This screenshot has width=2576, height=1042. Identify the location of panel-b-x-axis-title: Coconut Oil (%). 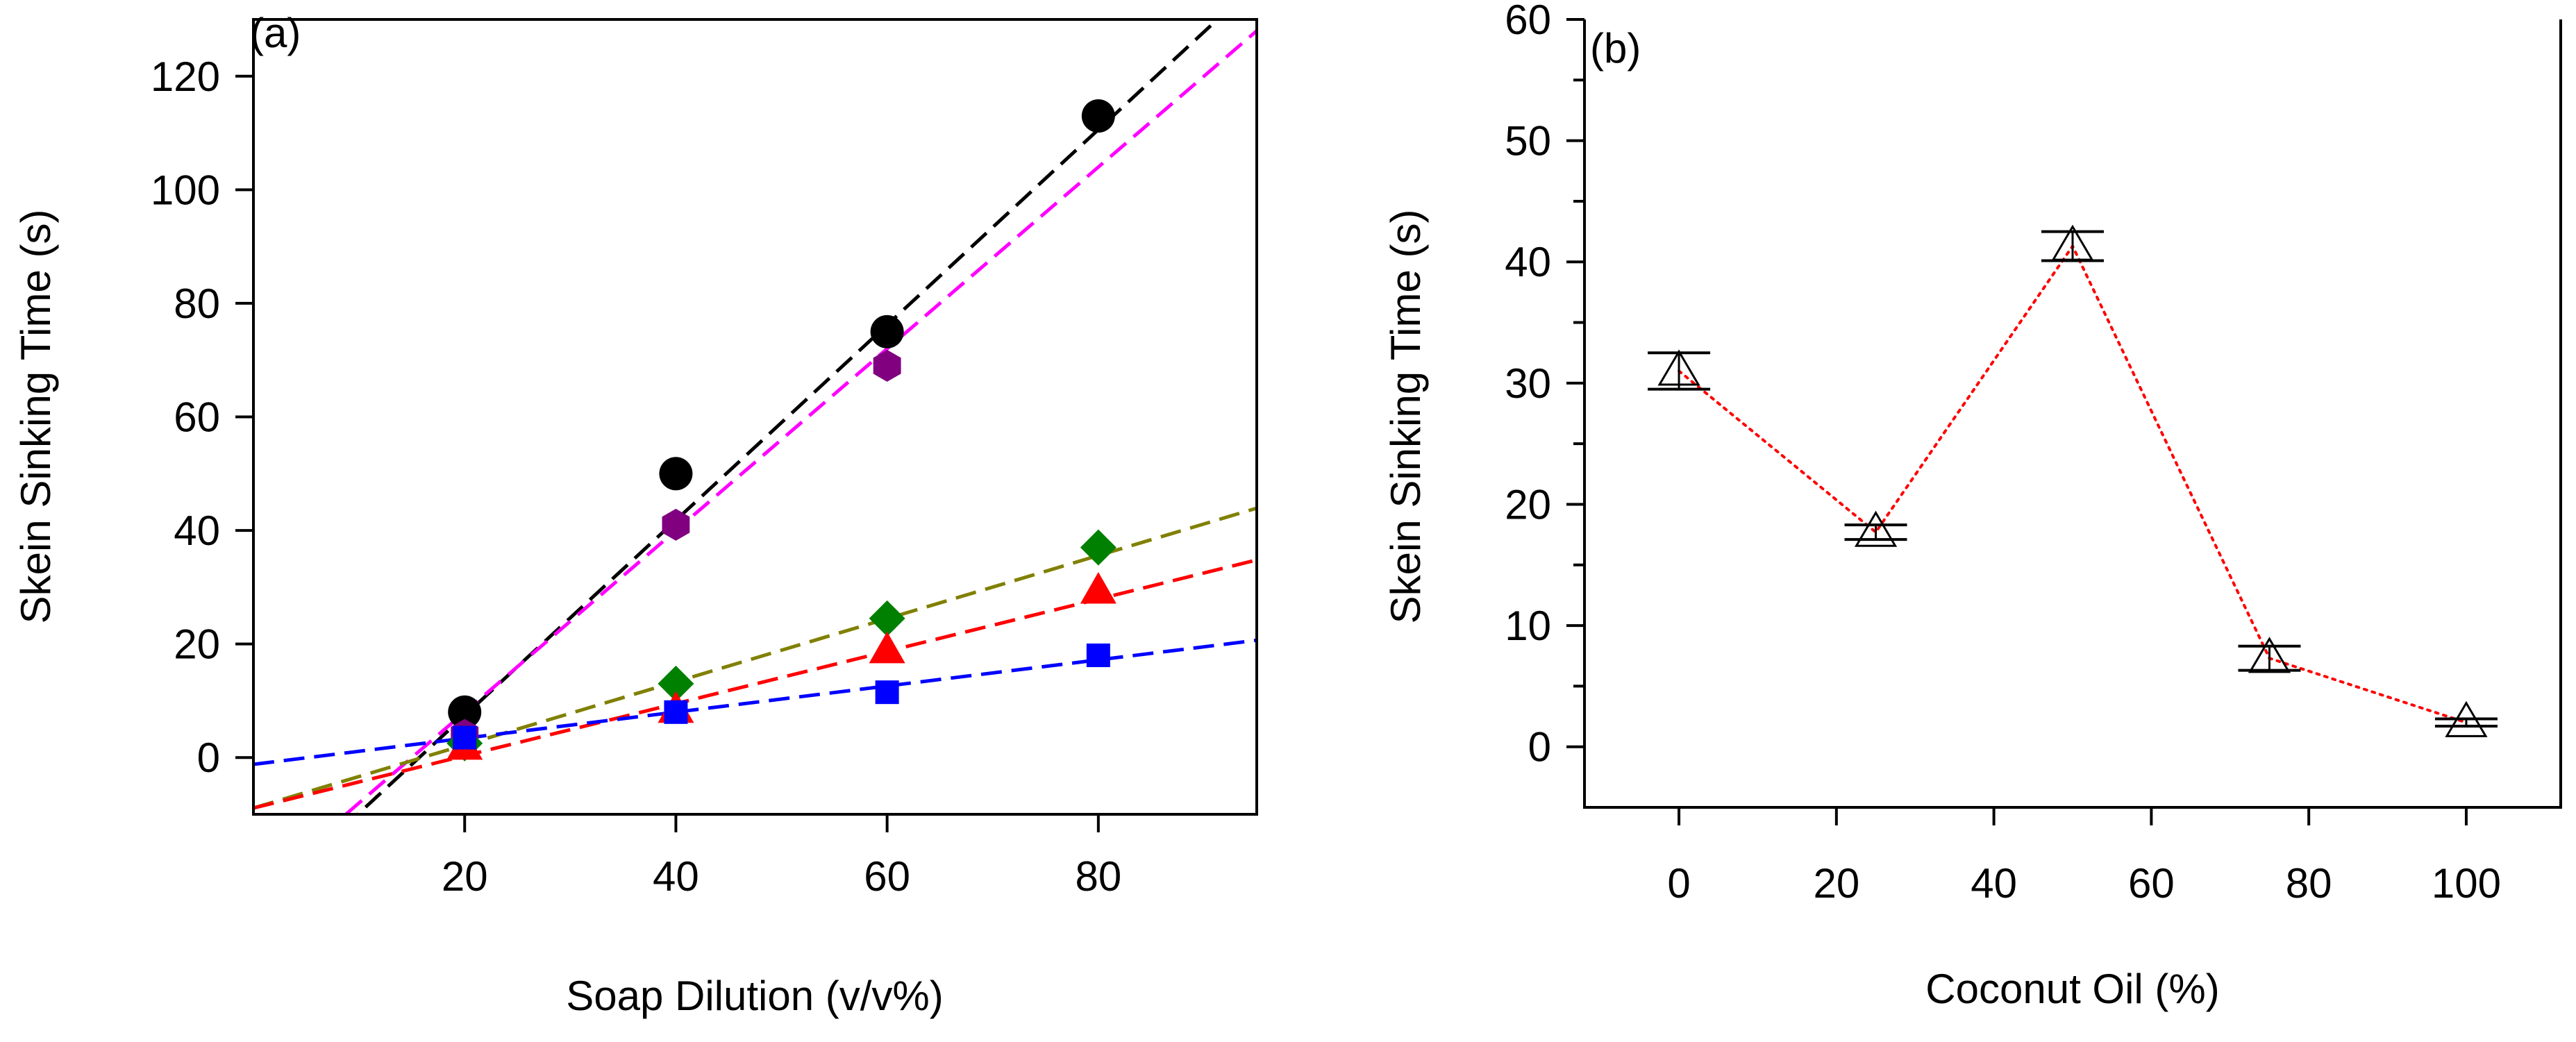
(2072, 989).